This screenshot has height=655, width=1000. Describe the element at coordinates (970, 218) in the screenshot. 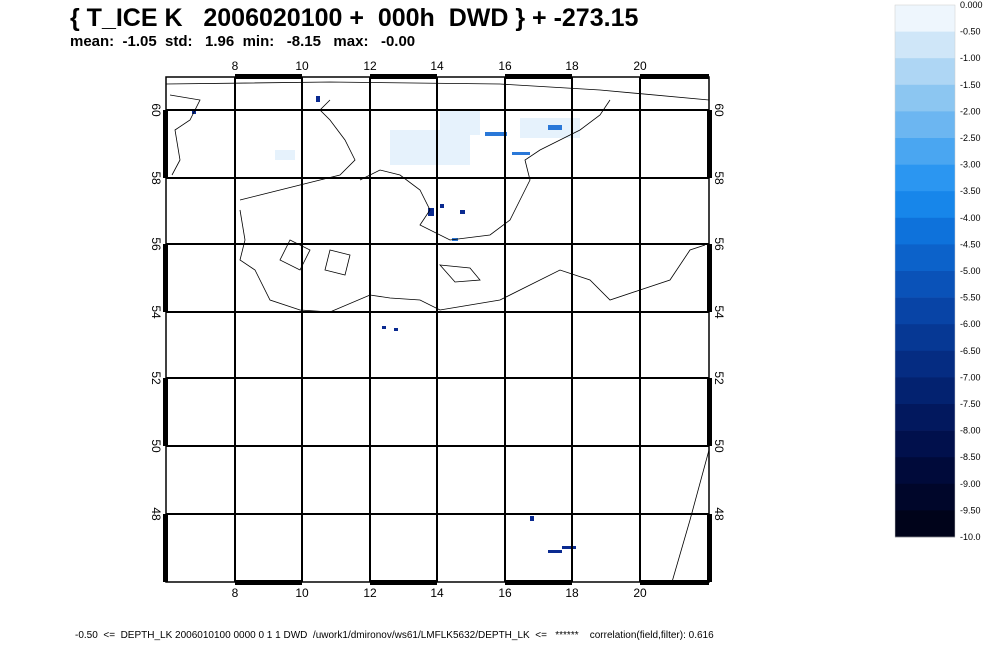

I see `colorbar-label: -4.00` at that location.